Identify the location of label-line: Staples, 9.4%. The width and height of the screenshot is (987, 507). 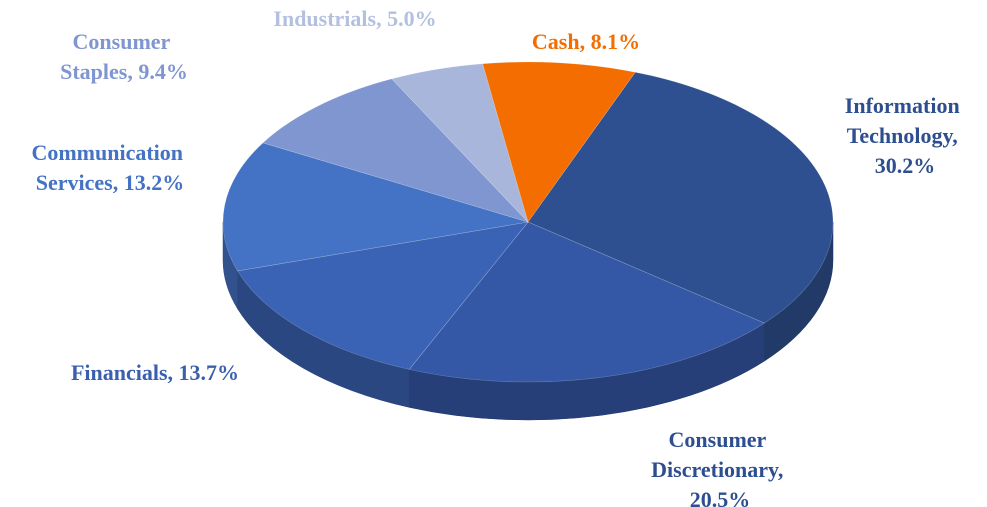
(124, 71).